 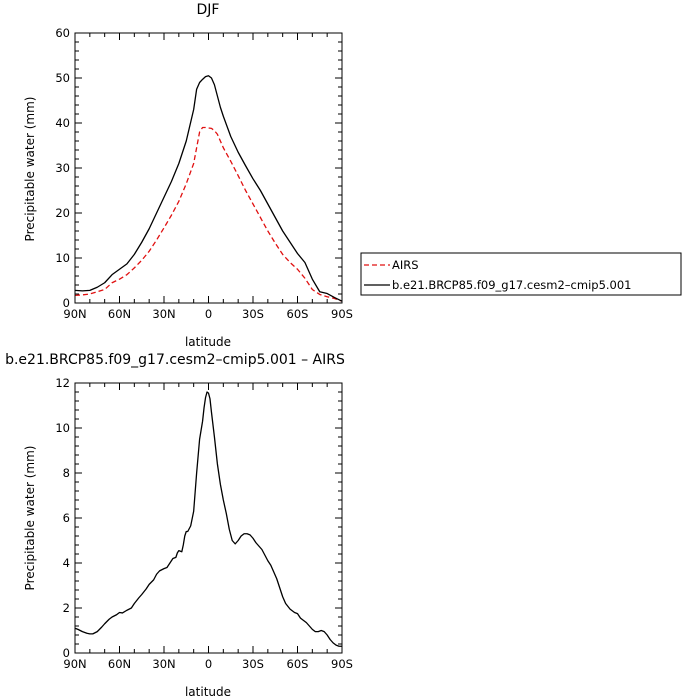 I want to click on chart-1-series-group, so click(x=208, y=188).